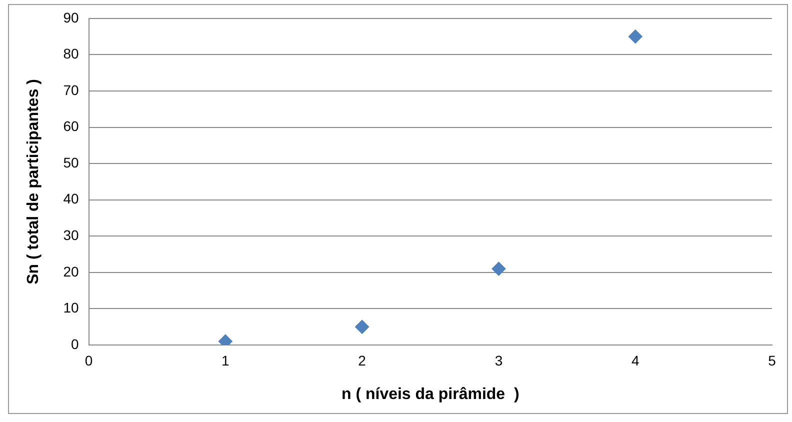  What do you see at coordinates (74, 344) in the screenshot?
I see `y-tick-label: 0` at bounding box center [74, 344].